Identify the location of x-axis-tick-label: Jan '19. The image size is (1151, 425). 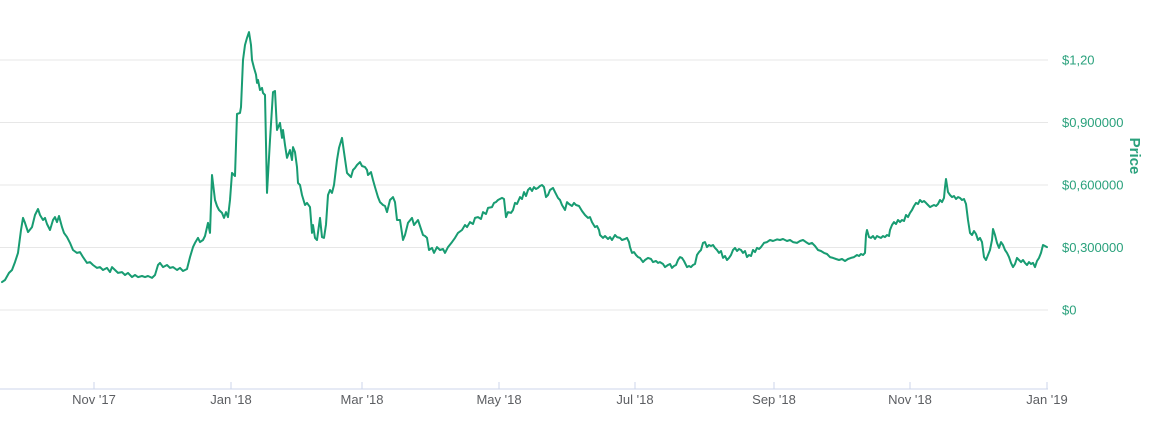
(1047, 399).